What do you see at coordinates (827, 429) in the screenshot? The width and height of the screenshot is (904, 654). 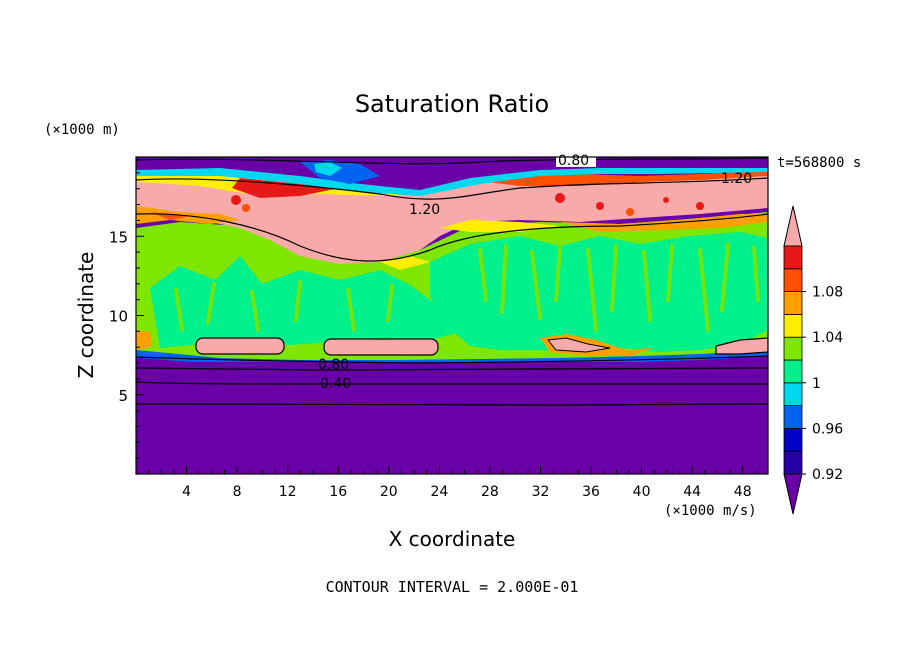 I see `colorbar-label: 0.96` at bounding box center [827, 429].